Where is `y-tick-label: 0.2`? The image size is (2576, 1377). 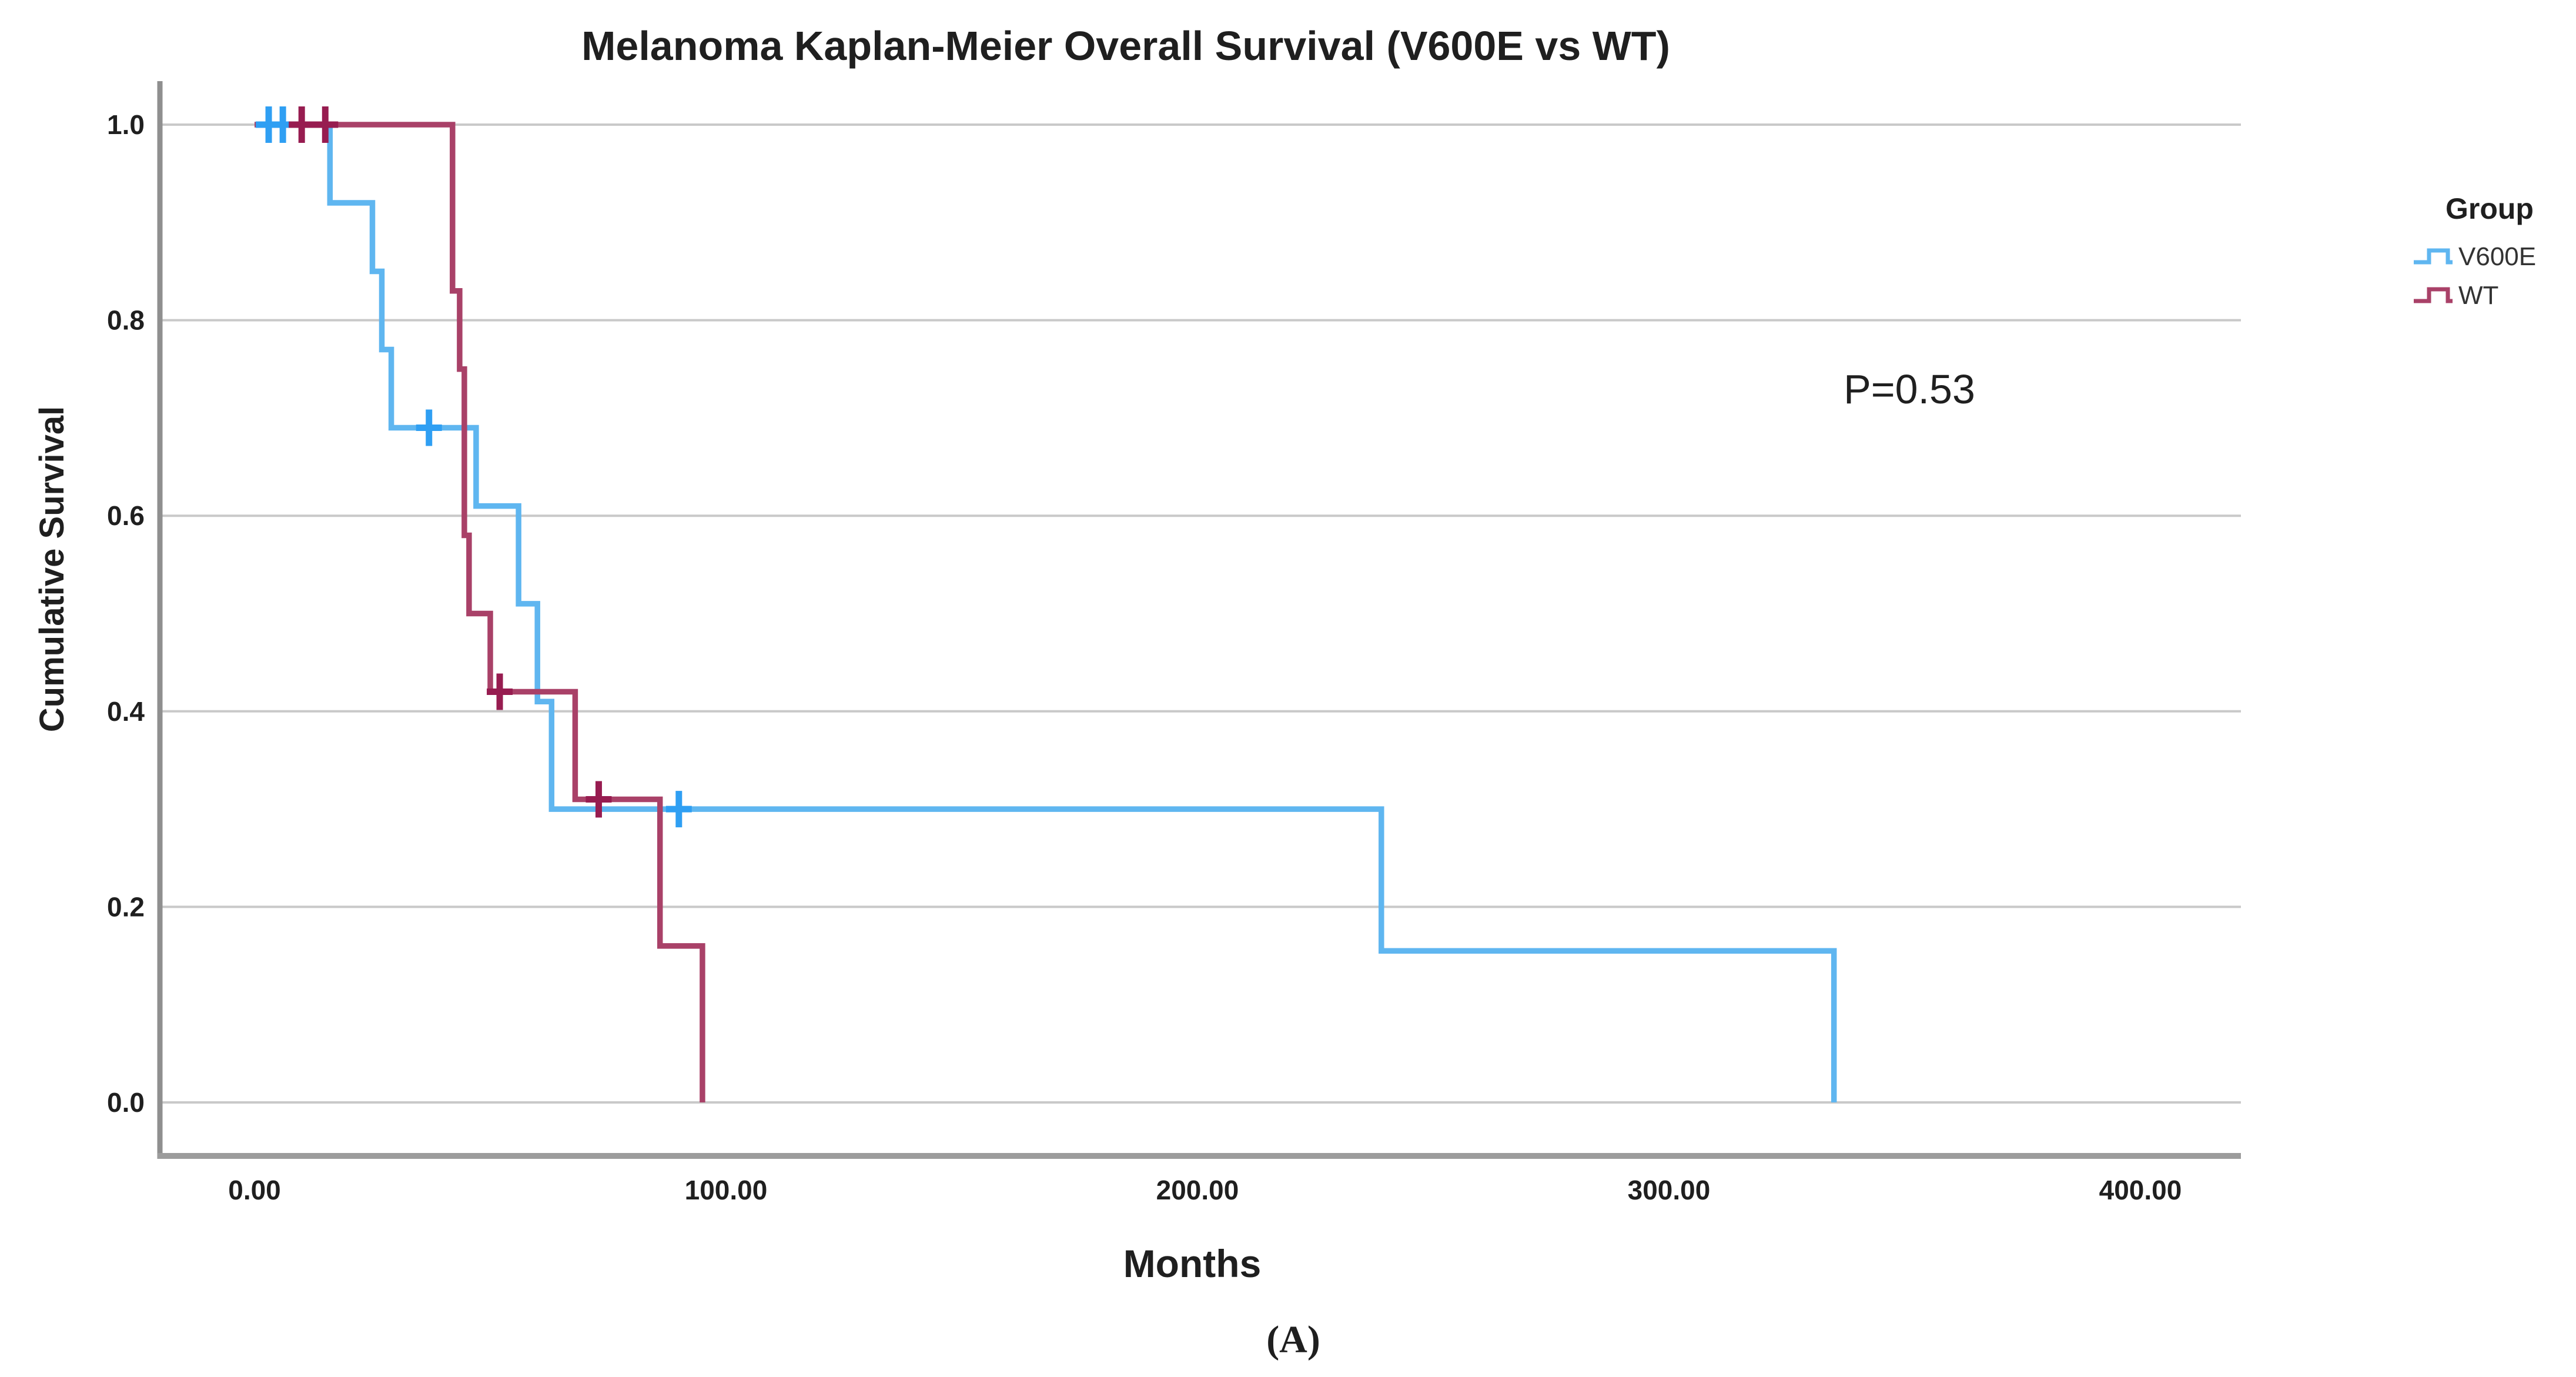 y-tick-label: 0.2 is located at coordinates (126, 906).